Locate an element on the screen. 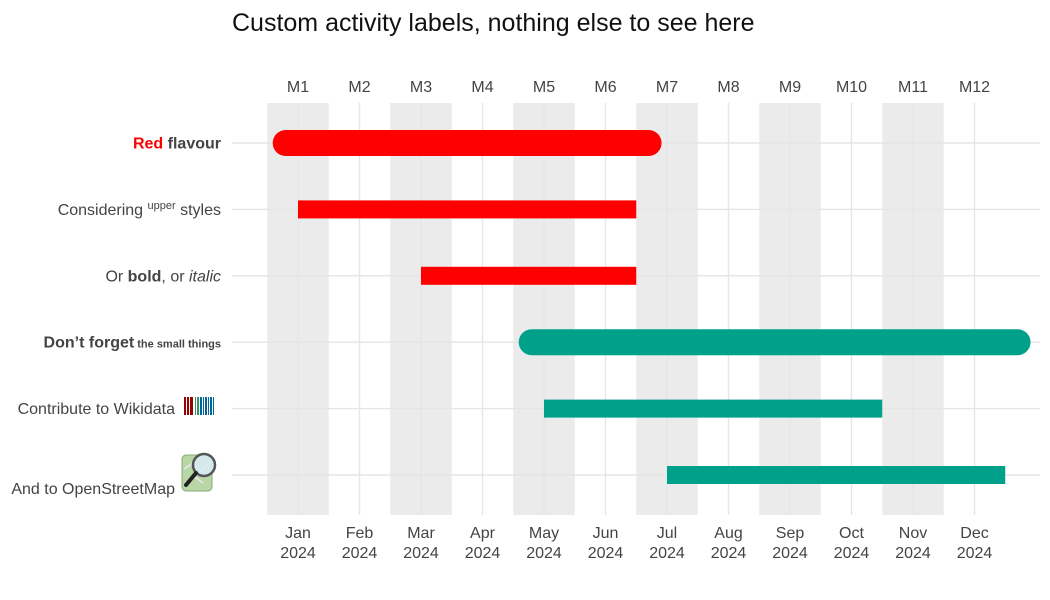 This screenshot has height=600, width=1050. openstreetmap-logo-icon is located at coordinates (199, 472).